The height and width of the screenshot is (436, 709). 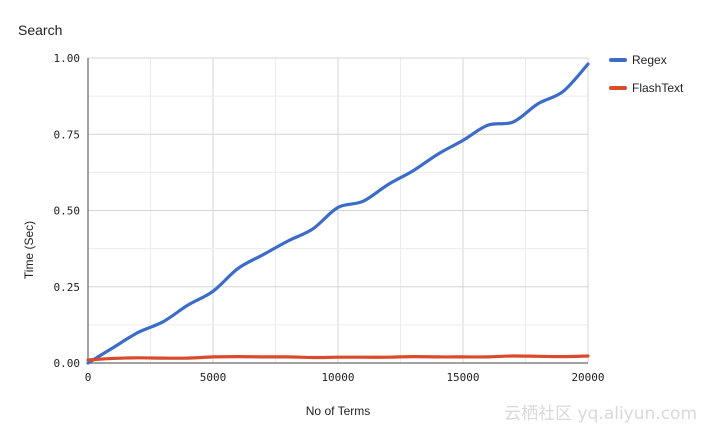 What do you see at coordinates (337, 377) in the screenshot?
I see `x-tick-label: 10000` at bounding box center [337, 377].